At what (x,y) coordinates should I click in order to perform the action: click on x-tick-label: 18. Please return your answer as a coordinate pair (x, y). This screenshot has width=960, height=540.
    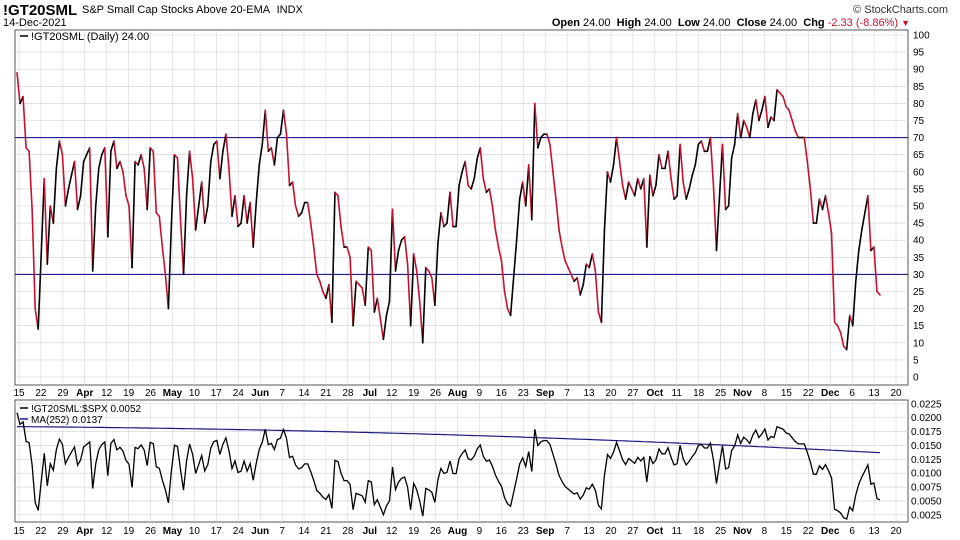
    Looking at the image, I should click on (699, 531).